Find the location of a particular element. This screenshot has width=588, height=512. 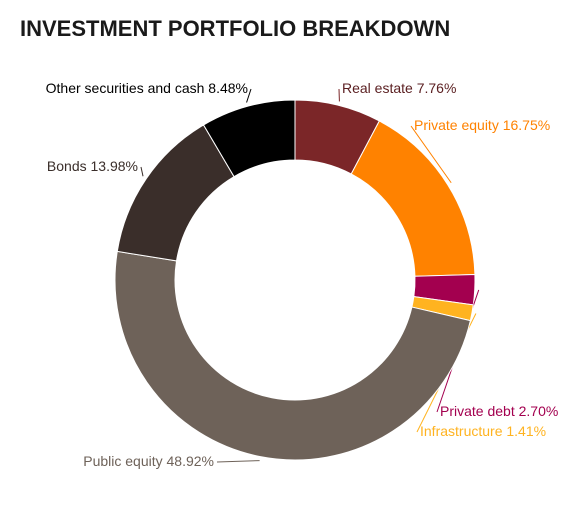

slice-name: Infrastructure is located at coordinates (461, 431).